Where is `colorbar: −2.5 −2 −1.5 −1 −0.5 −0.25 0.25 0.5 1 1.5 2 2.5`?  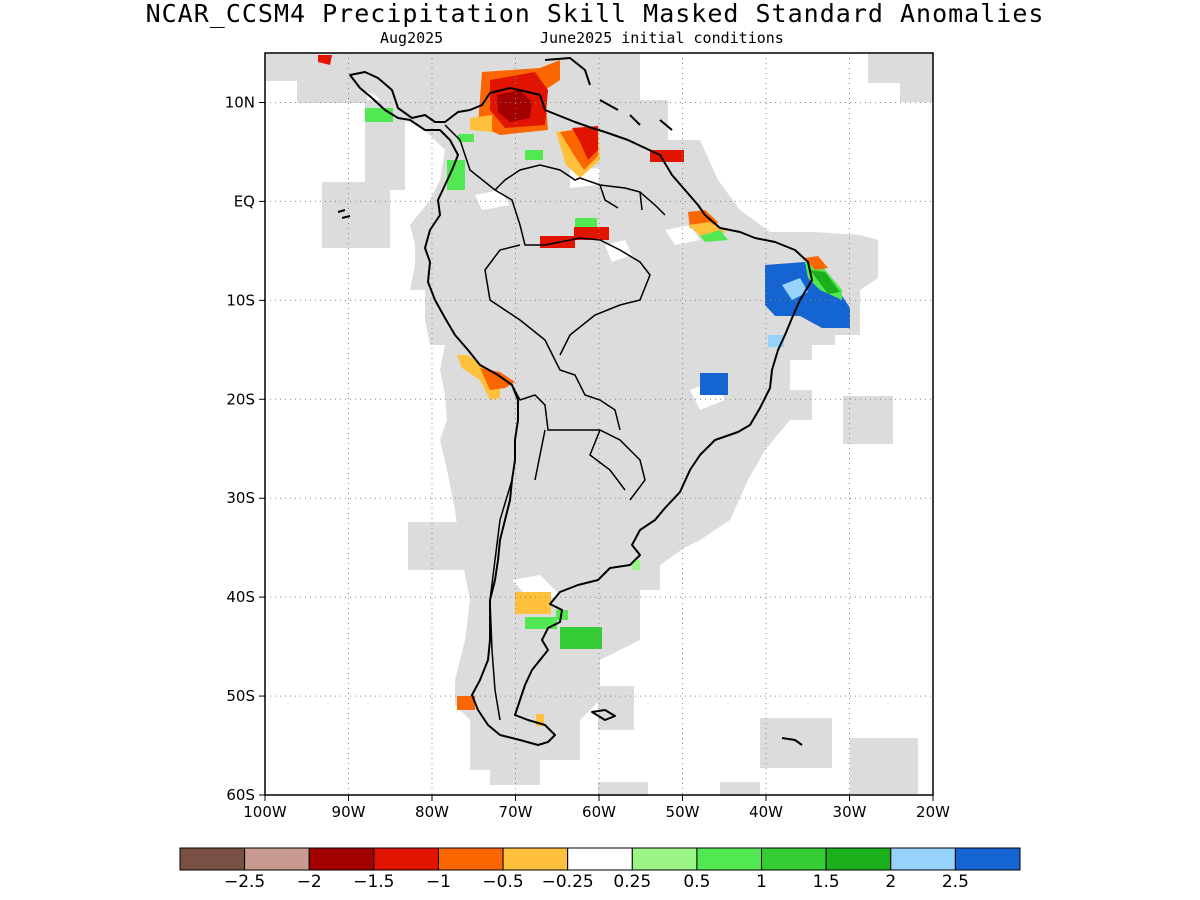 colorbar: −2.5 −2 −1.5 −1 −0.5 −0.25 0.25 0.5 1 1.5 2 2.5 is located at coordinates (600, 869).